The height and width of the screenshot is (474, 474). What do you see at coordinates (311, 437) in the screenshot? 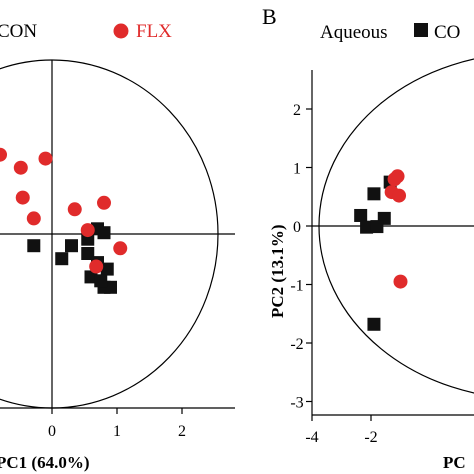
I see `panel-b-x-tick-label: -4` at bounding box center [311, 437].